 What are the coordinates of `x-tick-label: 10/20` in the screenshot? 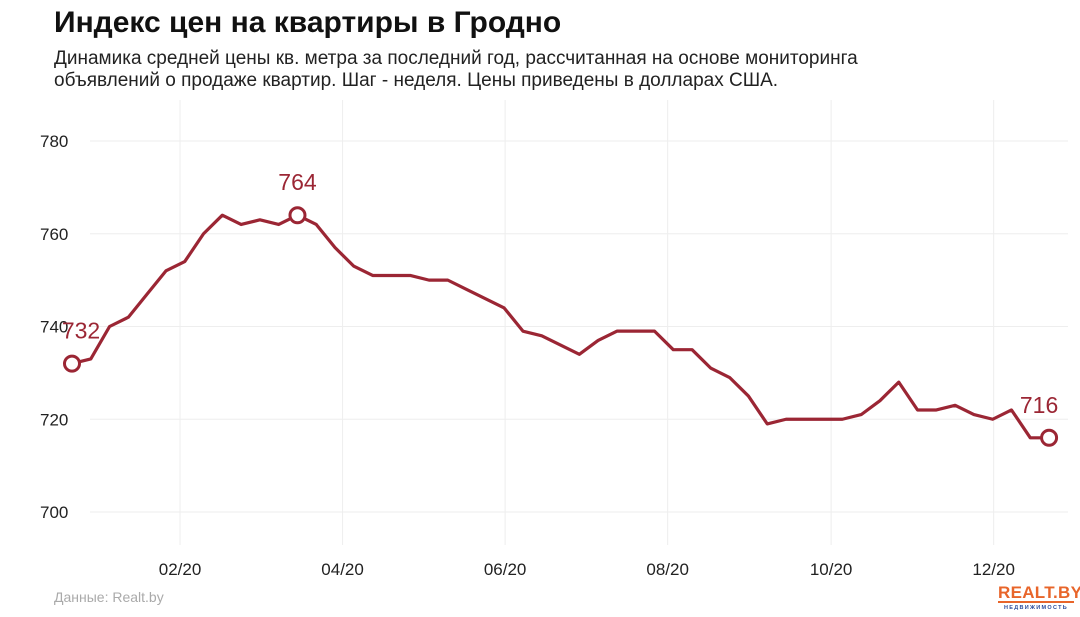 It's located at (831, 569).